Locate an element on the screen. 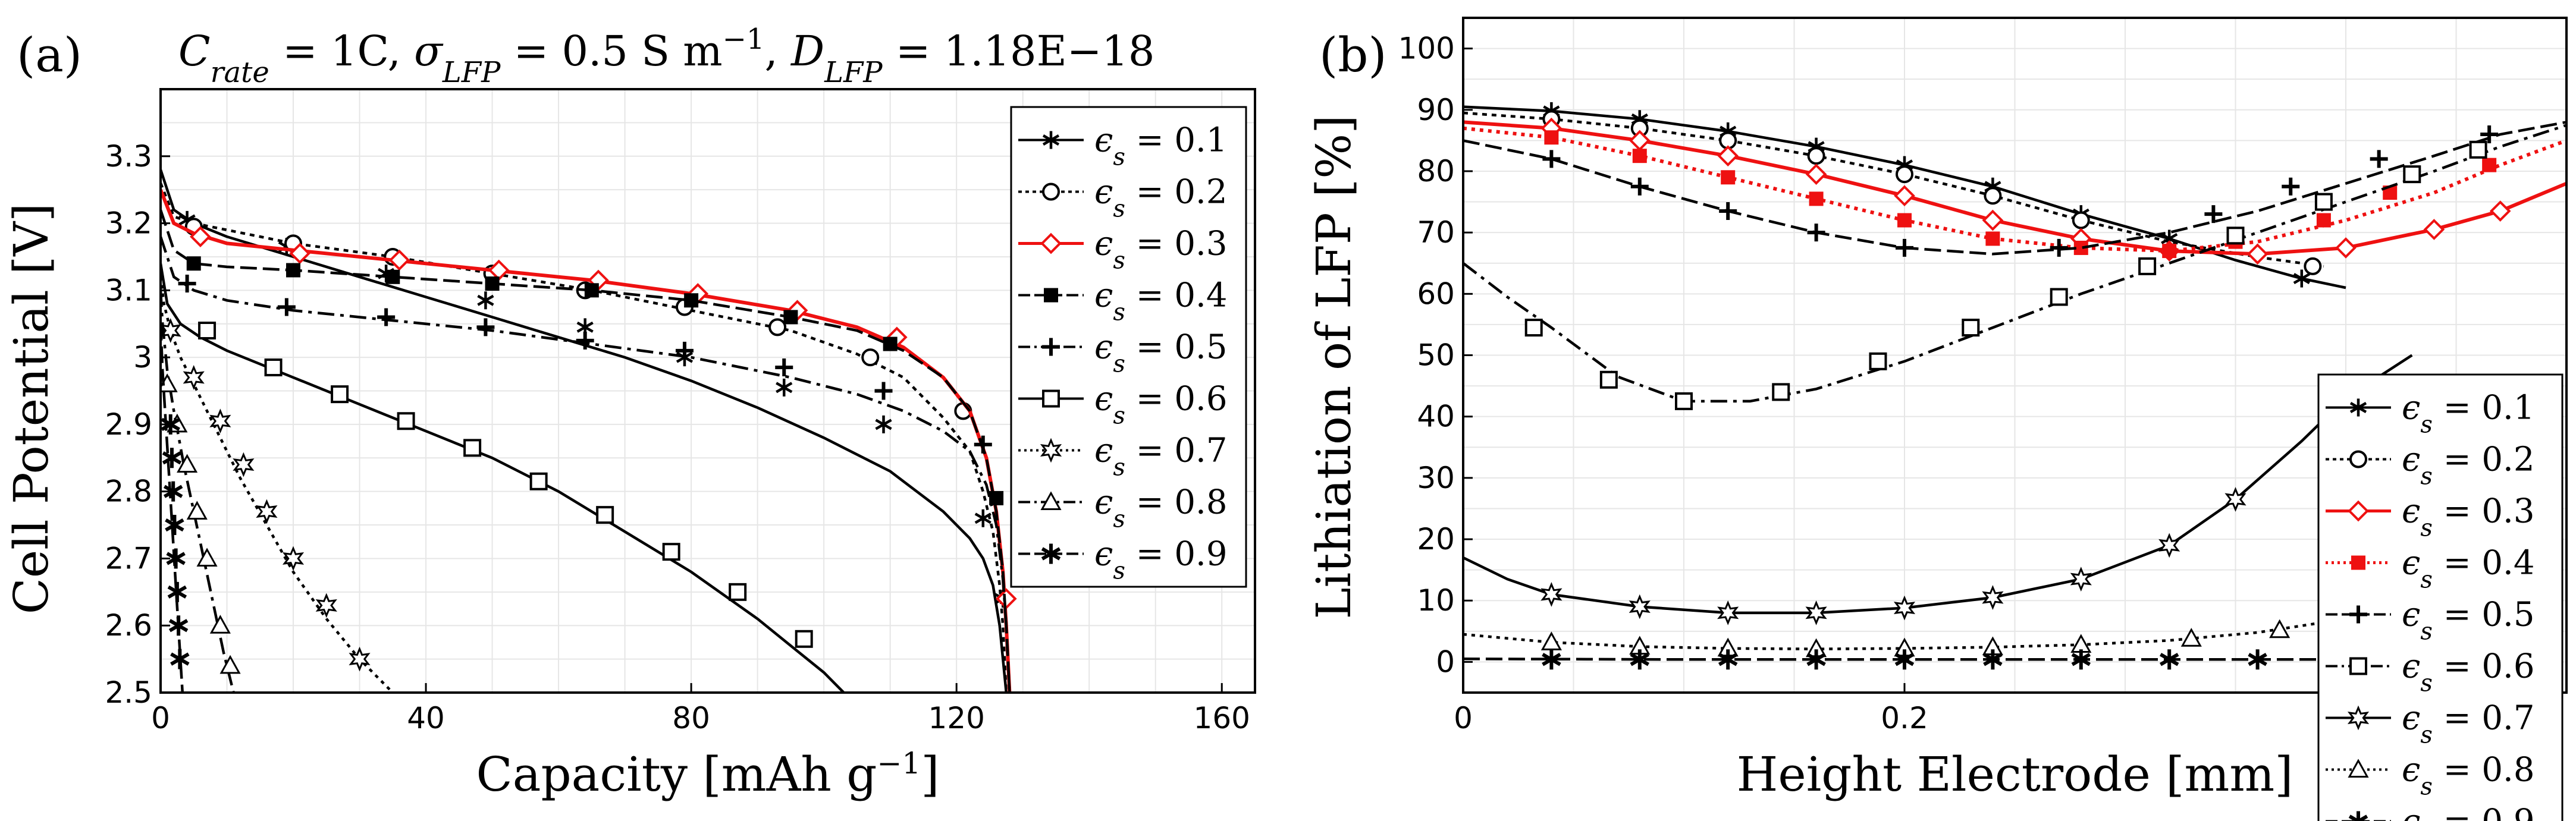 Image resolution: width=2576 pixels, height=821 pixels. x-tick-label: 0 is located at coordinates (1463, 718).